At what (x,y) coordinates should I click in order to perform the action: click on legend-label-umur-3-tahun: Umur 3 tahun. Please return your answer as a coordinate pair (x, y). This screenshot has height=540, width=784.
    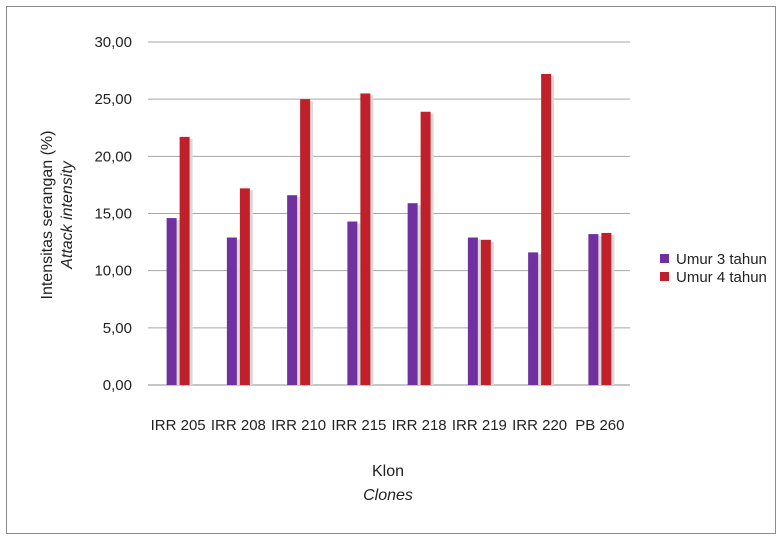
    Looking at the image, I should click on (721, 259).